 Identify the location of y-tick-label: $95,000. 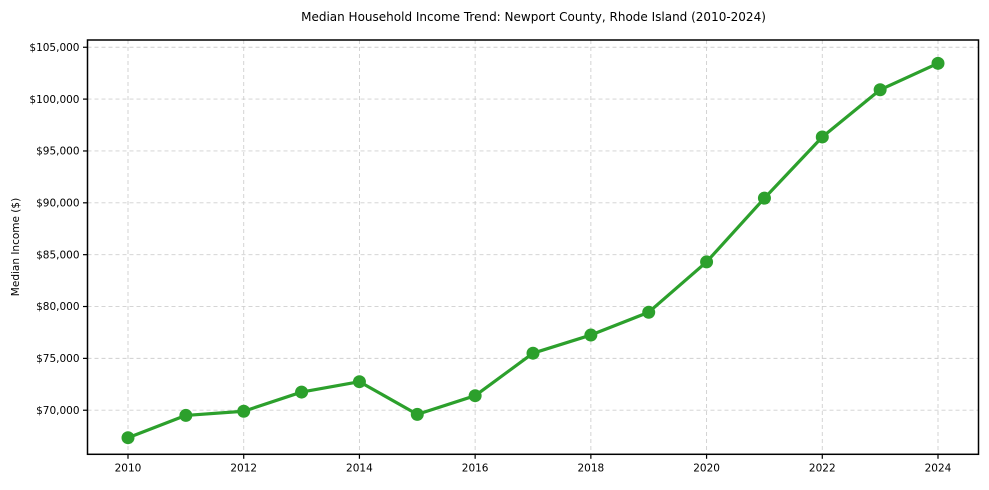
(57, 152).